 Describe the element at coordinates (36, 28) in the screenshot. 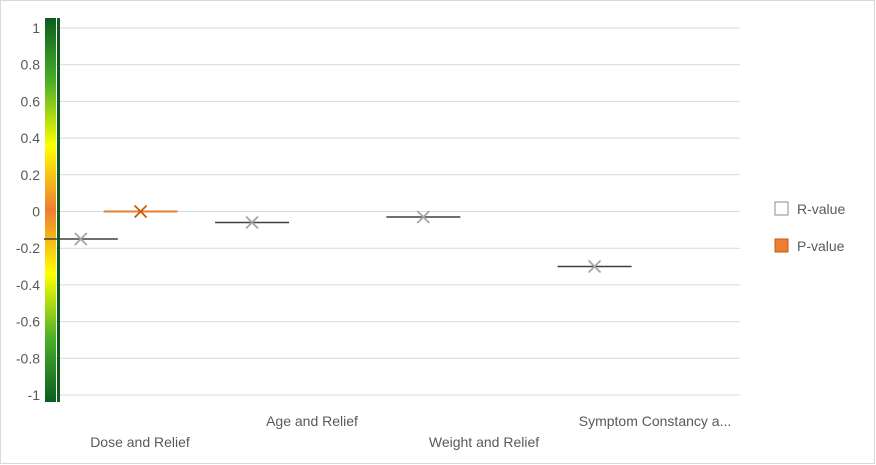

I see `y-tick-label: 1` at that location.